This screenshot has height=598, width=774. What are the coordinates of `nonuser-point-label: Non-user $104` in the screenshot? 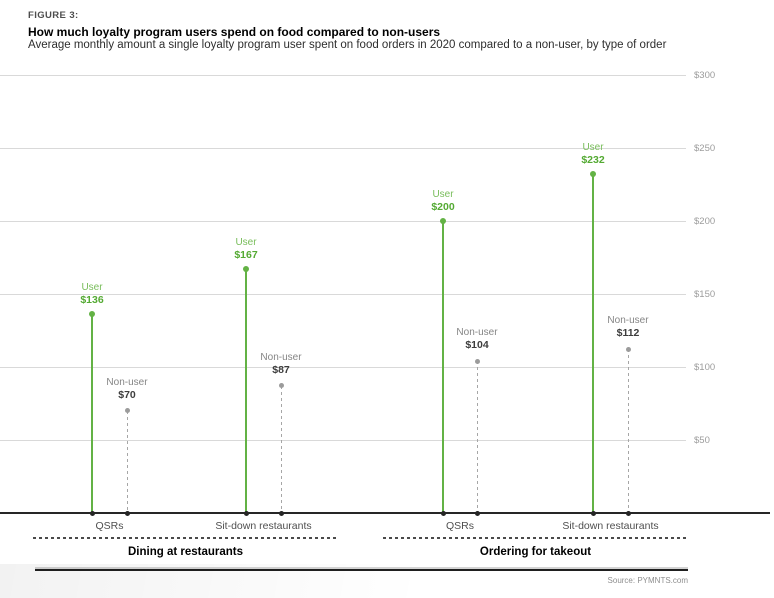 It's located at (477, 339).